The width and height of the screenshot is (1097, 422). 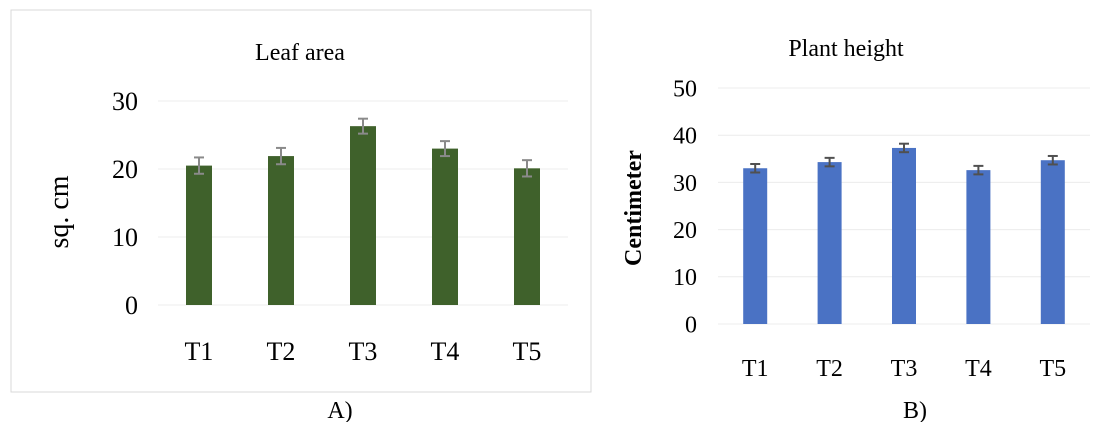 What do you see at coordinates (445, 351) in the screenshot?
I see `a-x-tick-label: T4` at bounding box center [445, 351].